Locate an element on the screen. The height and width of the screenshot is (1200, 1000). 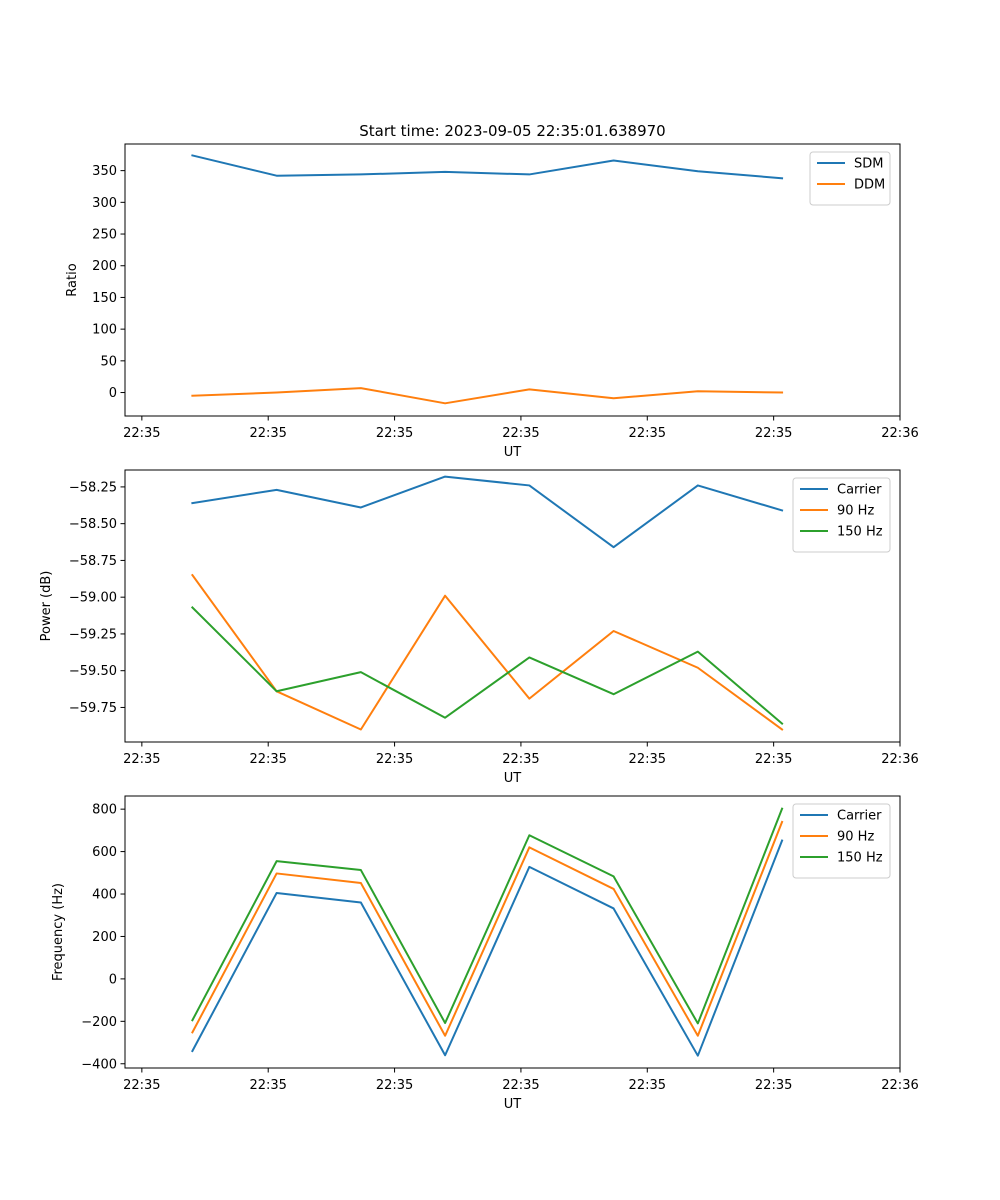
y-tick-label: −400 is located at coordinates (99, 1064).